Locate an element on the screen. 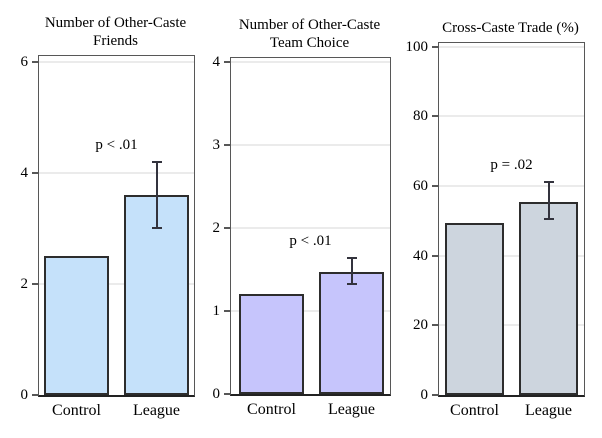 The height and width of the screenshot is (438, 602). panel-title-line: Cross-Caste Trade (%) is located at coordinates (510, 28).